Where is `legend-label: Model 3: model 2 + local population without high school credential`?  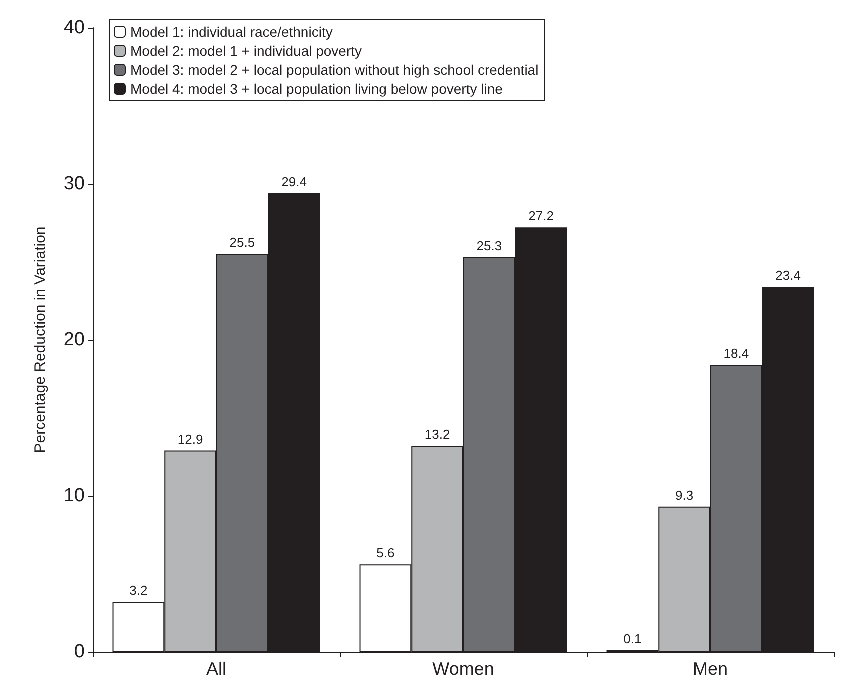 legend-label: Model 3: model 2 + local population without high school credential is located at coordinates (334, 70).